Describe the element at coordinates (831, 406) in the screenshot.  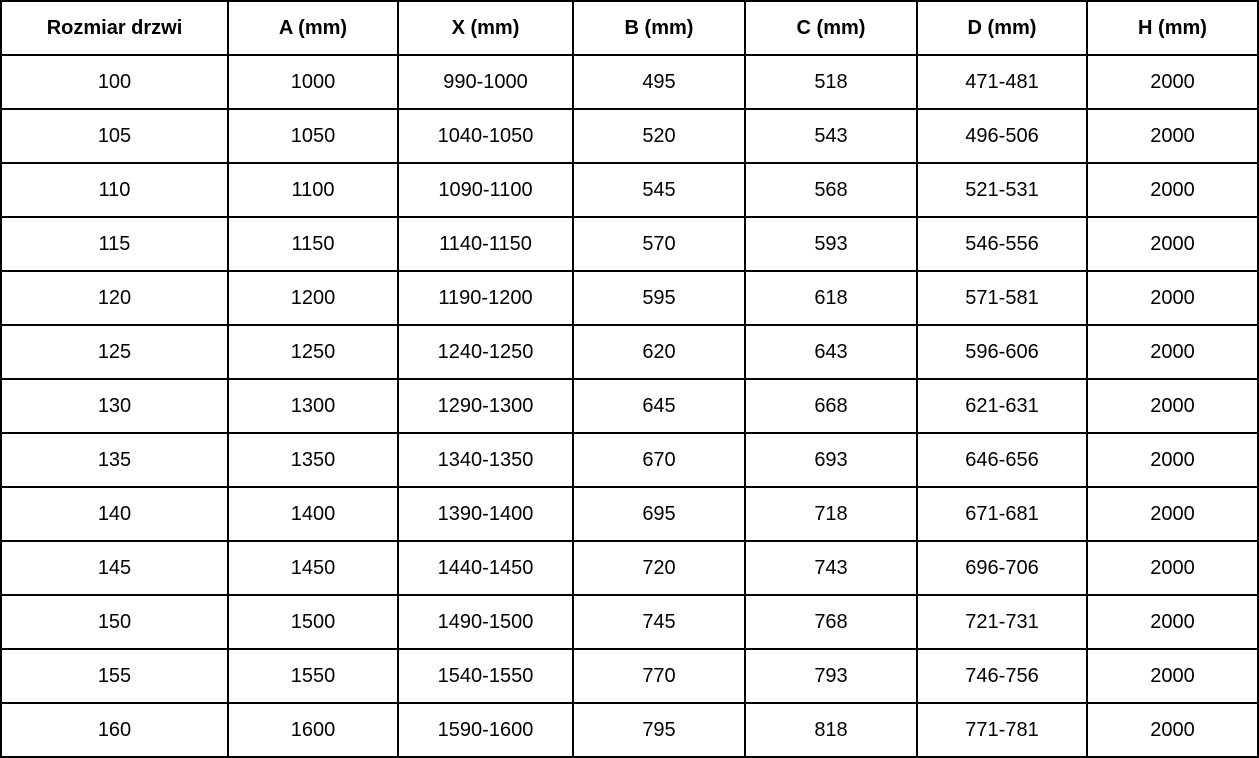
I see `table-cell: 668` at that location.